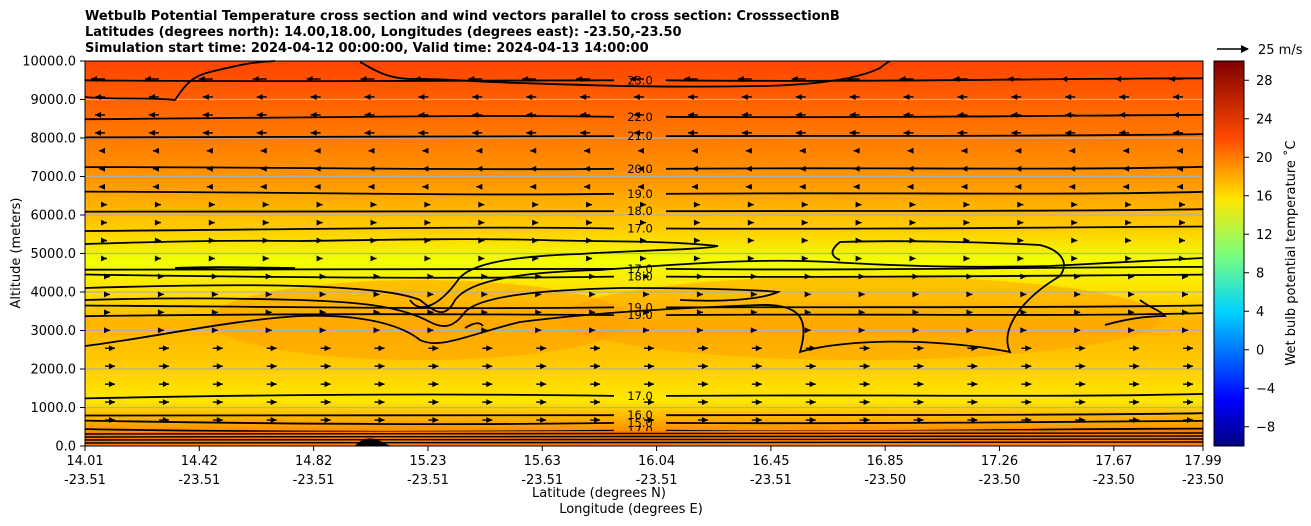 The width and height of the screenshot is (1311, 526). I want to click on colorbar-tick-label: 12, so click(1264, 235).